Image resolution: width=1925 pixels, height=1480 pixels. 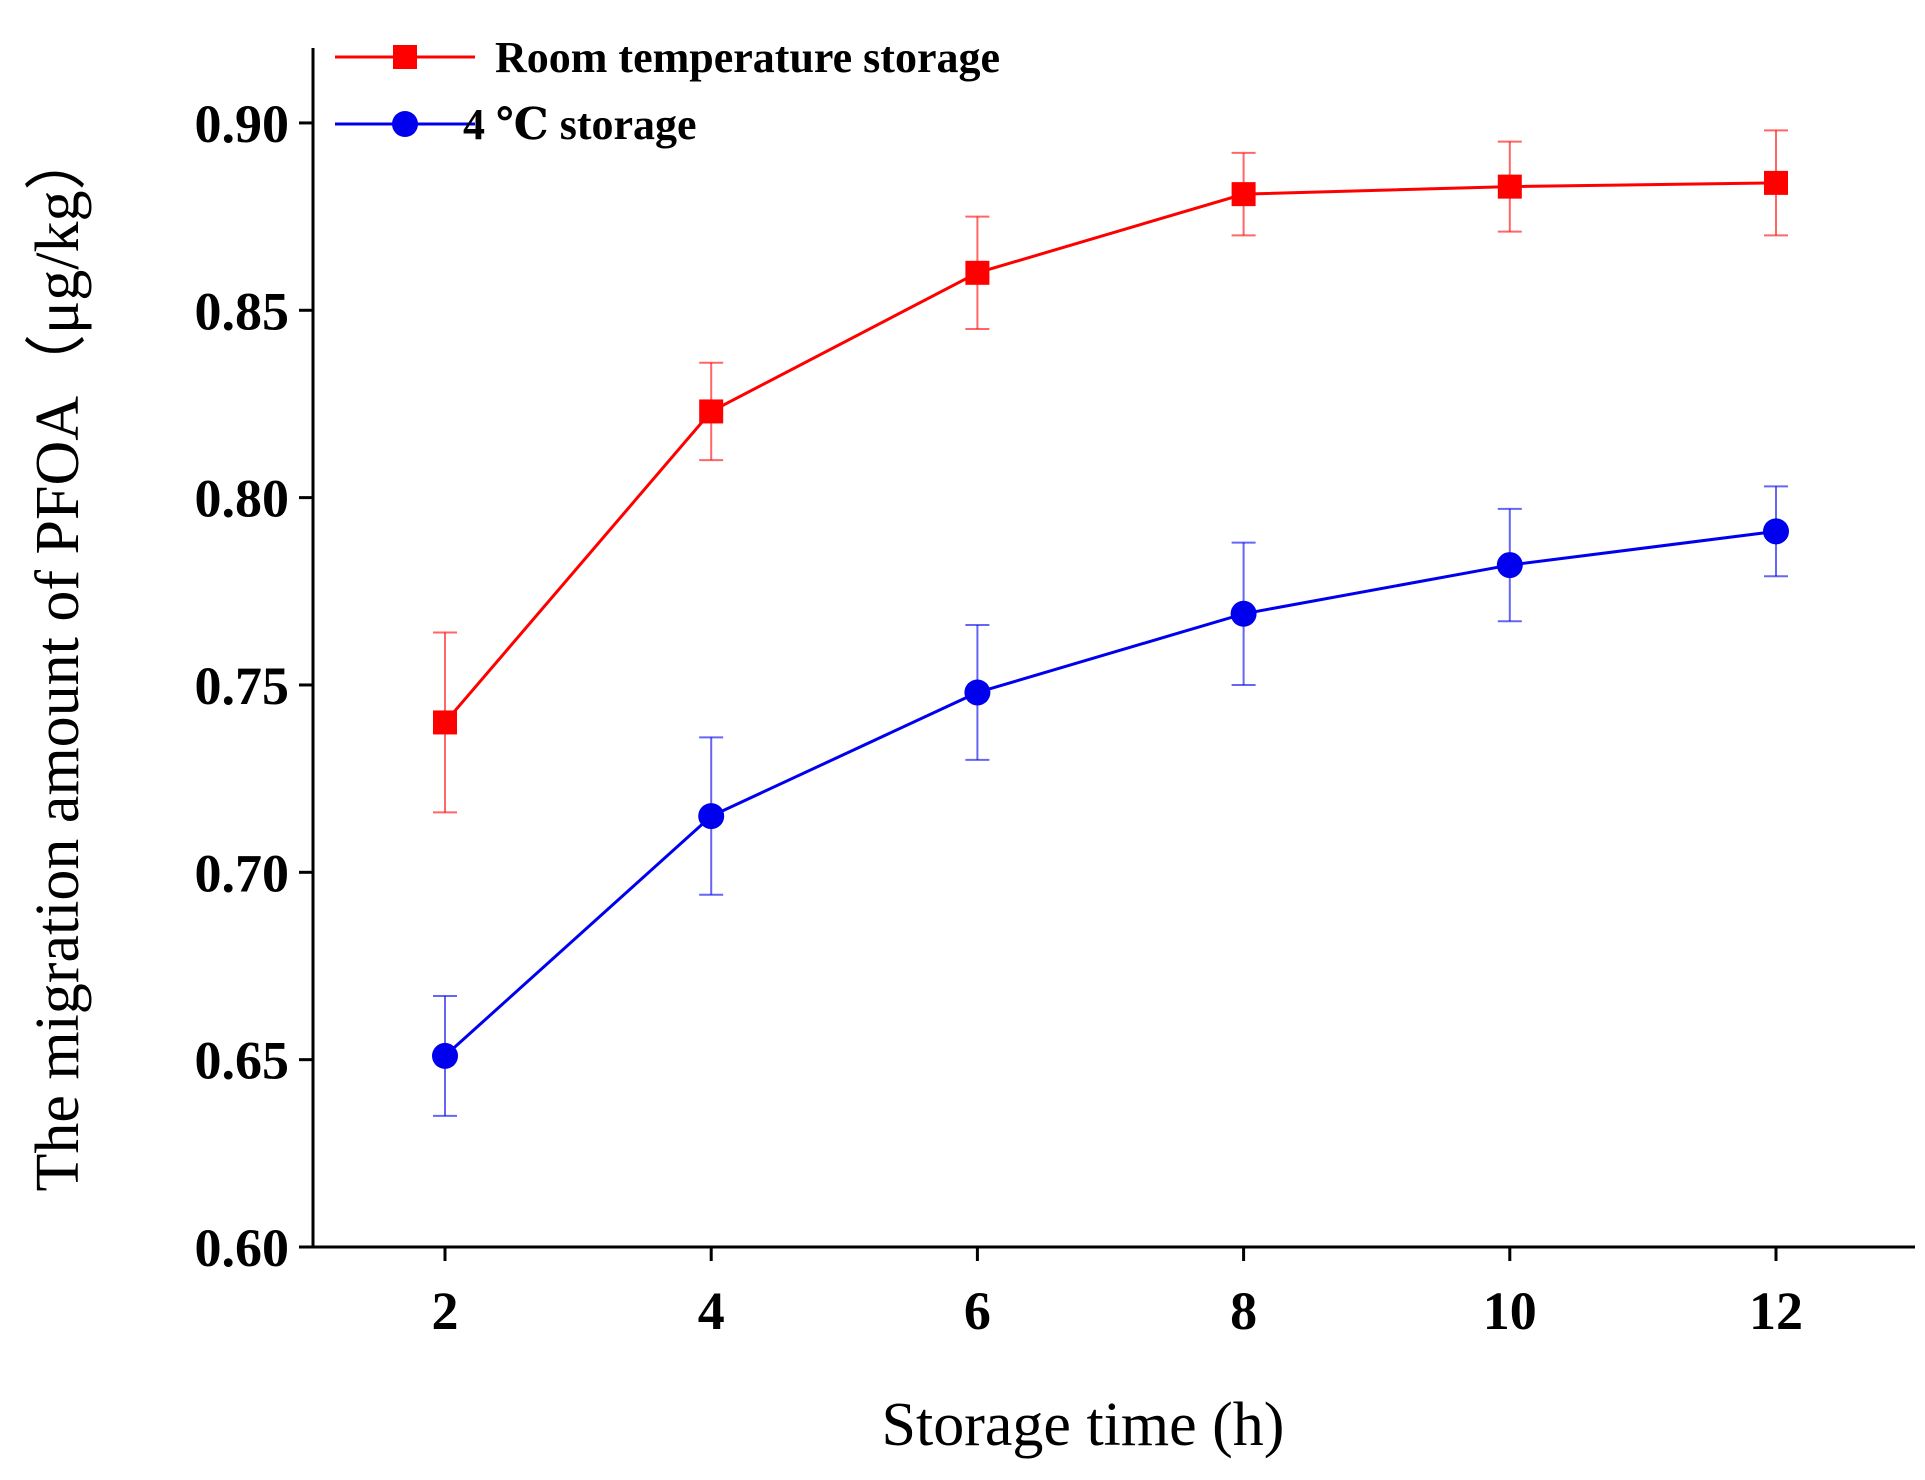 I want to click on legend: Room temperature storage 4 ℃ storage, so click(x=667, y=91).